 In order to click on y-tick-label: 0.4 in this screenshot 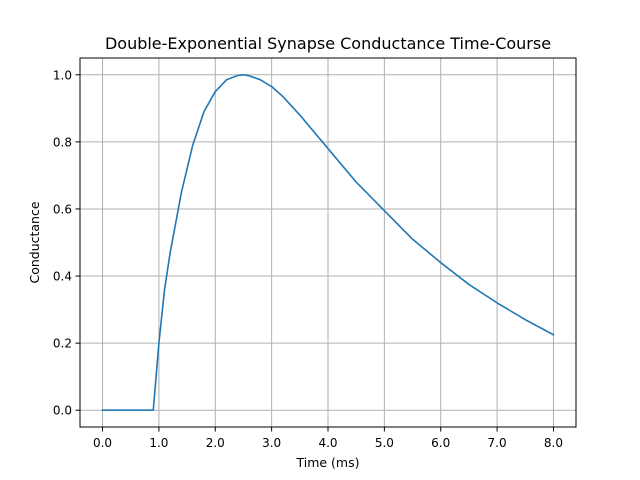, I will do `click(62, 277)`.